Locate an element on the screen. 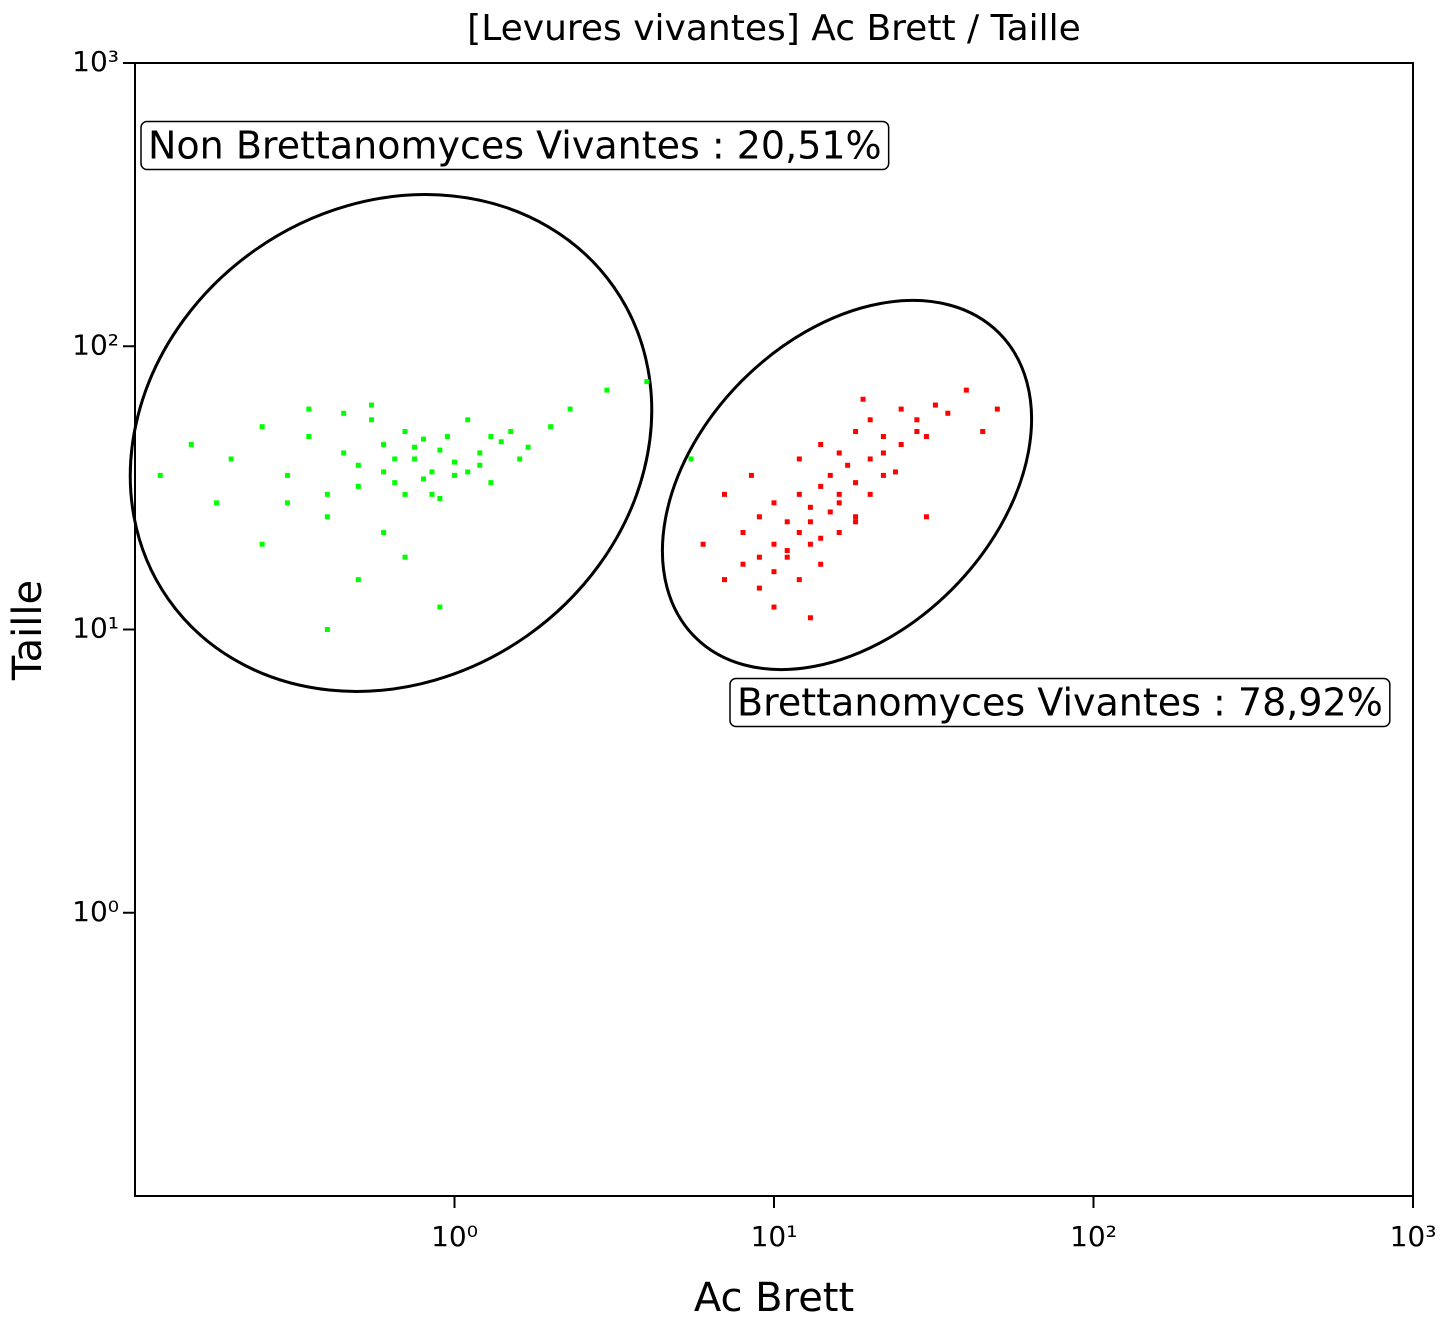 The image size is (1445, 1326). y-axis-label: Taille is located at coordinates (28, 630).